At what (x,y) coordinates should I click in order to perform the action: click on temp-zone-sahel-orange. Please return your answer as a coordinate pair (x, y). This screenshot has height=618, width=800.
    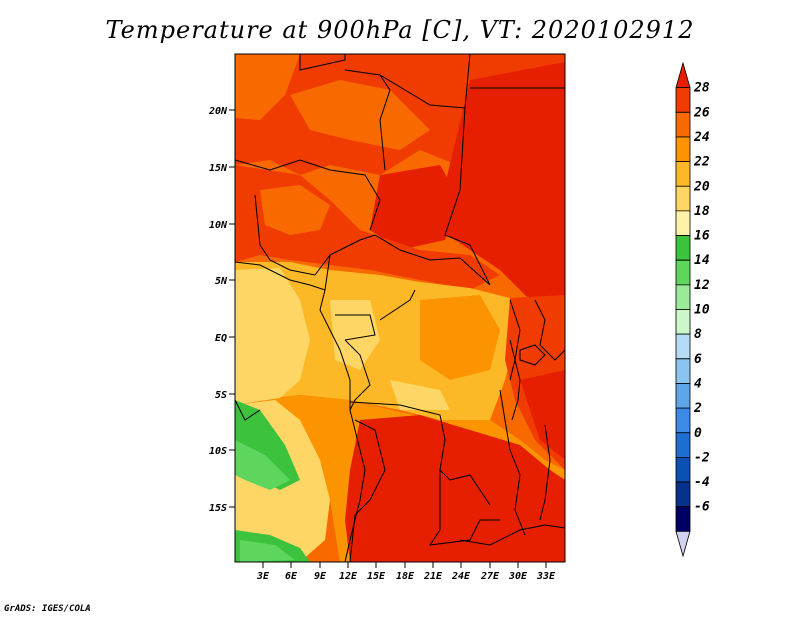
    Looking at the image, I should click on (360, 115).